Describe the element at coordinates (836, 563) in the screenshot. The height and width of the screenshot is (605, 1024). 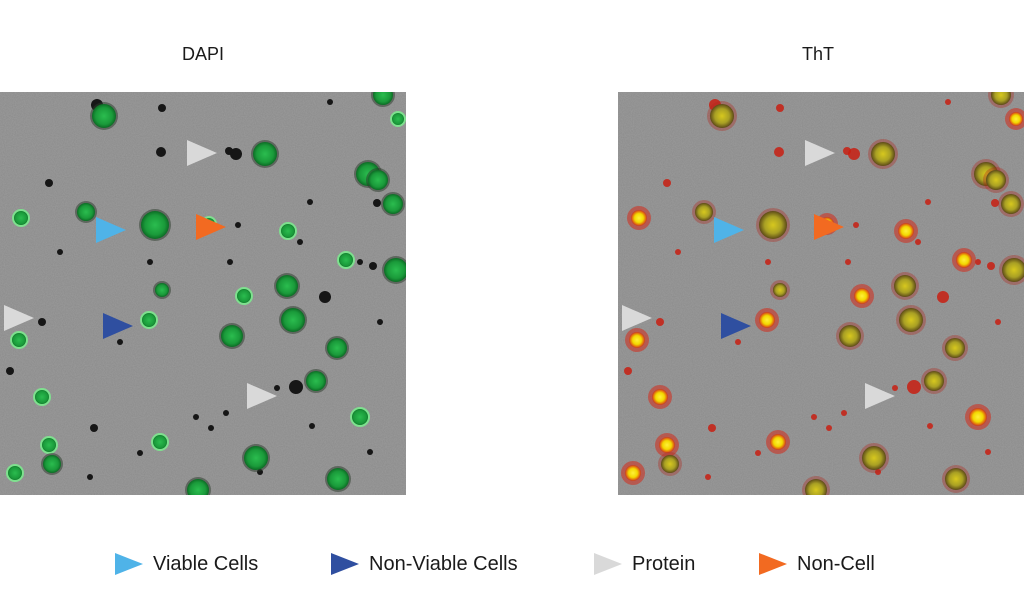
I see `legend-label-non-cell: Non-Cell` at that location.